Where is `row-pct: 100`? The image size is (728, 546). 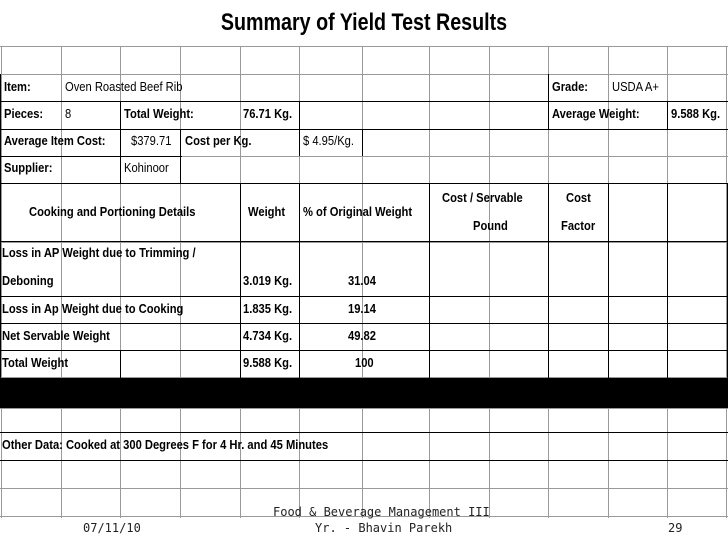 row-pct: 100 is located at coordinates (364, 362).